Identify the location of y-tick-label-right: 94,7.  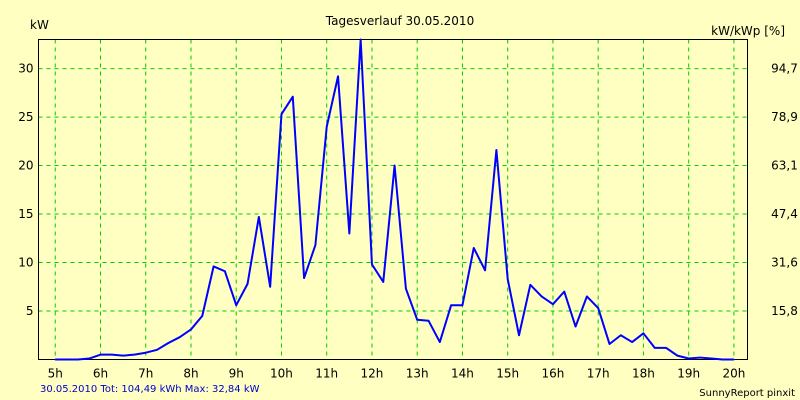
(784, 69).